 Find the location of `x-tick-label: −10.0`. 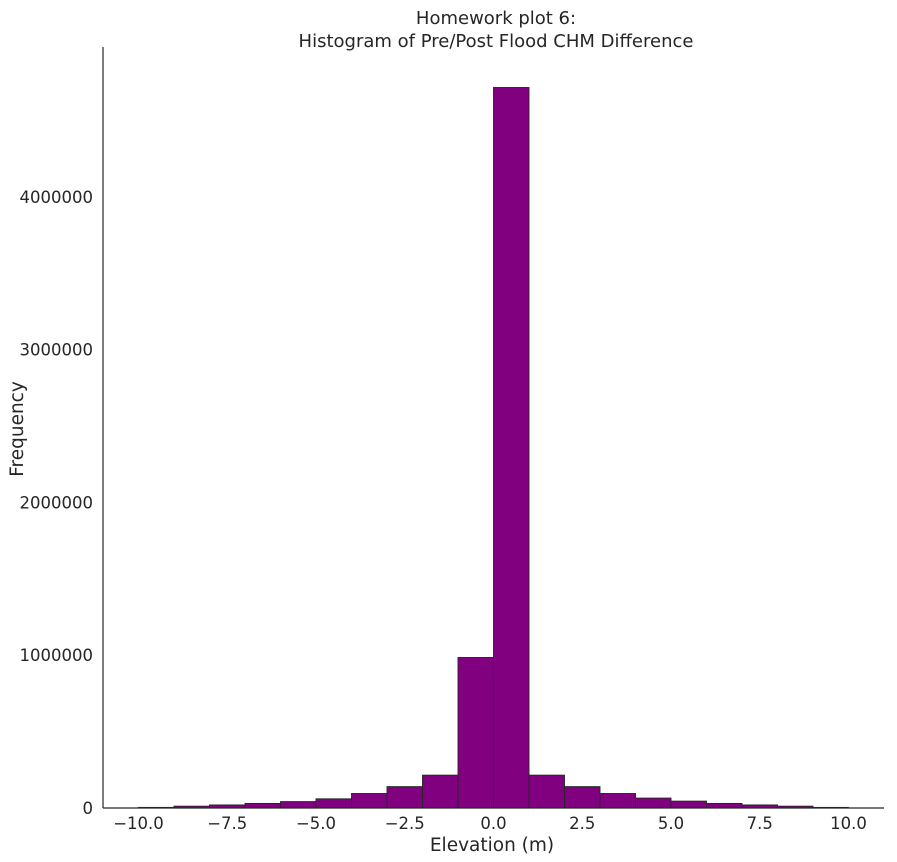

x-tick-label: −10.0 is located at coordinates (138, 823).